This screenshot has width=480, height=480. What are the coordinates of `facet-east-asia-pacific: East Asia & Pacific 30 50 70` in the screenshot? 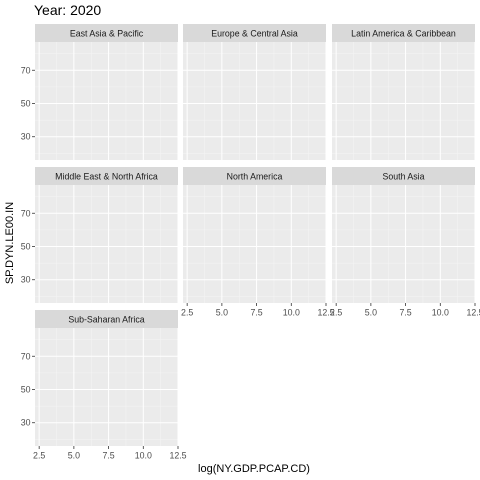 It's located at (100, 92).